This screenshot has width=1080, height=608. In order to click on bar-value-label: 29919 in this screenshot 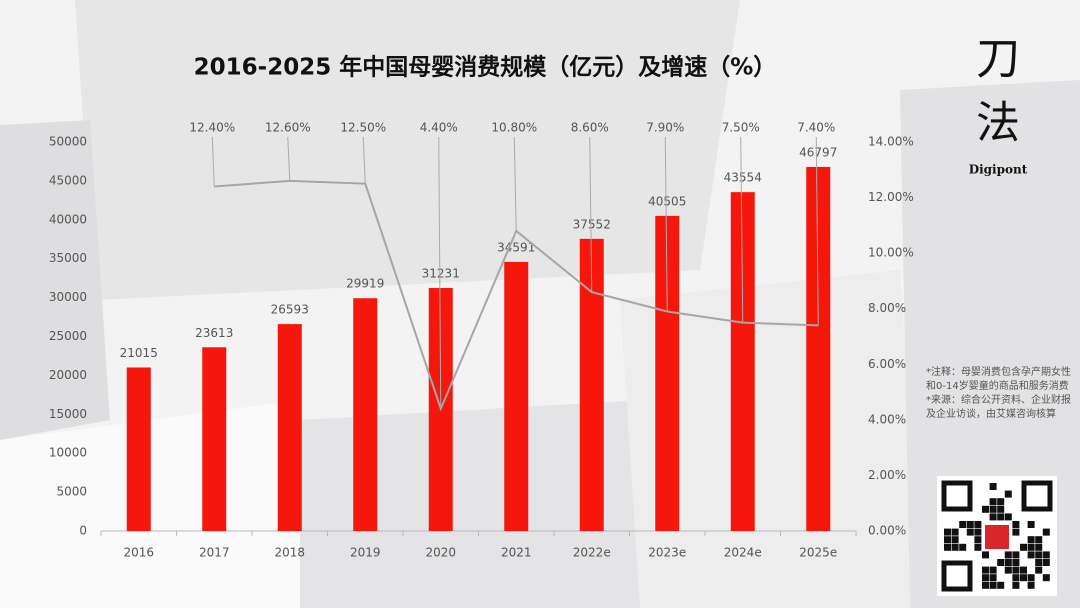, I will do `click(365, 284)`.